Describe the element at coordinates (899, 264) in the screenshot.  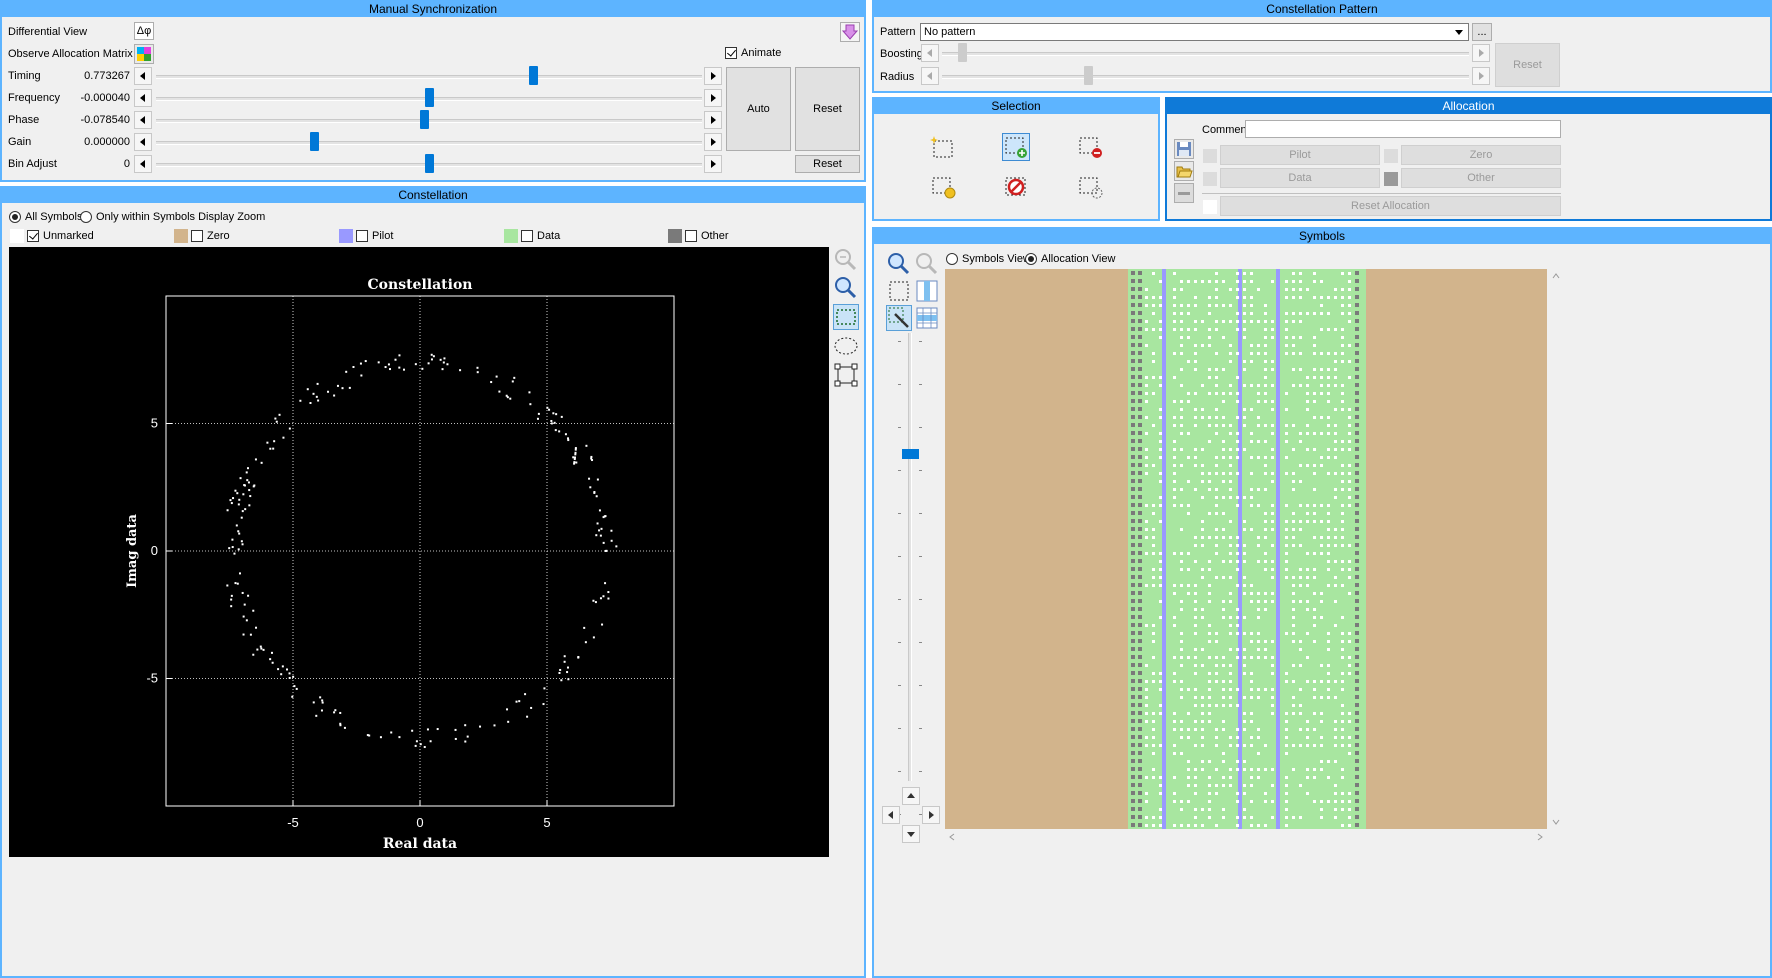
I see `symbols-zoom-tool` at that location.